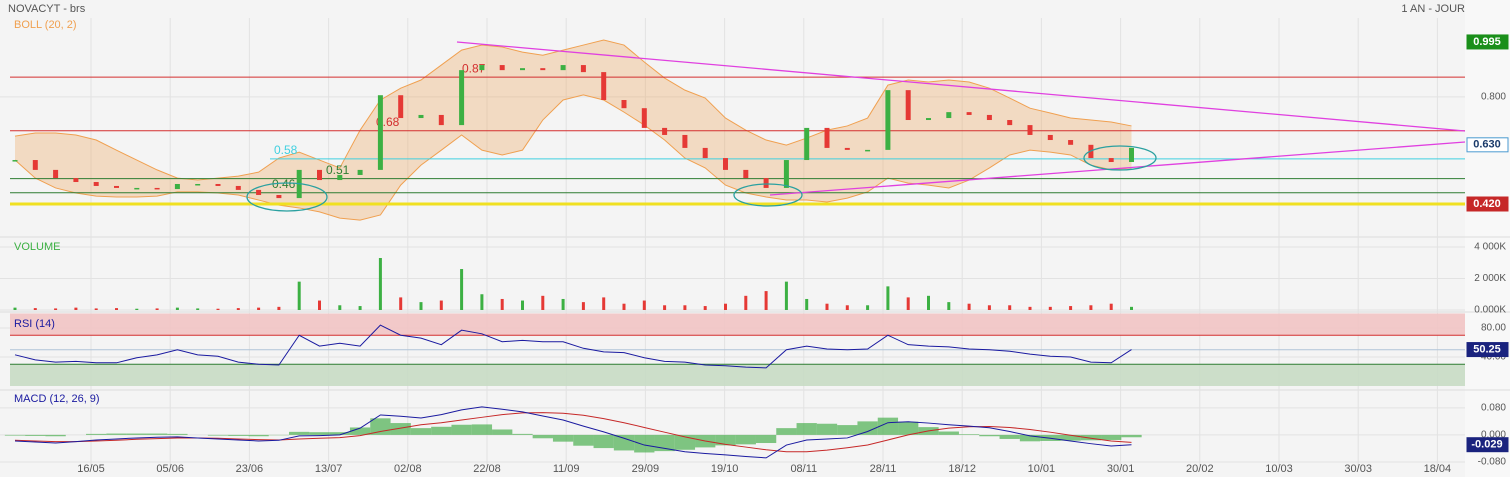 Image resolution: width=1510 pixels, height=477 pixels. Describe the element at coordinates (1358, 469) in the screenshot. I see `x-tick-label: 30/03` at that location.